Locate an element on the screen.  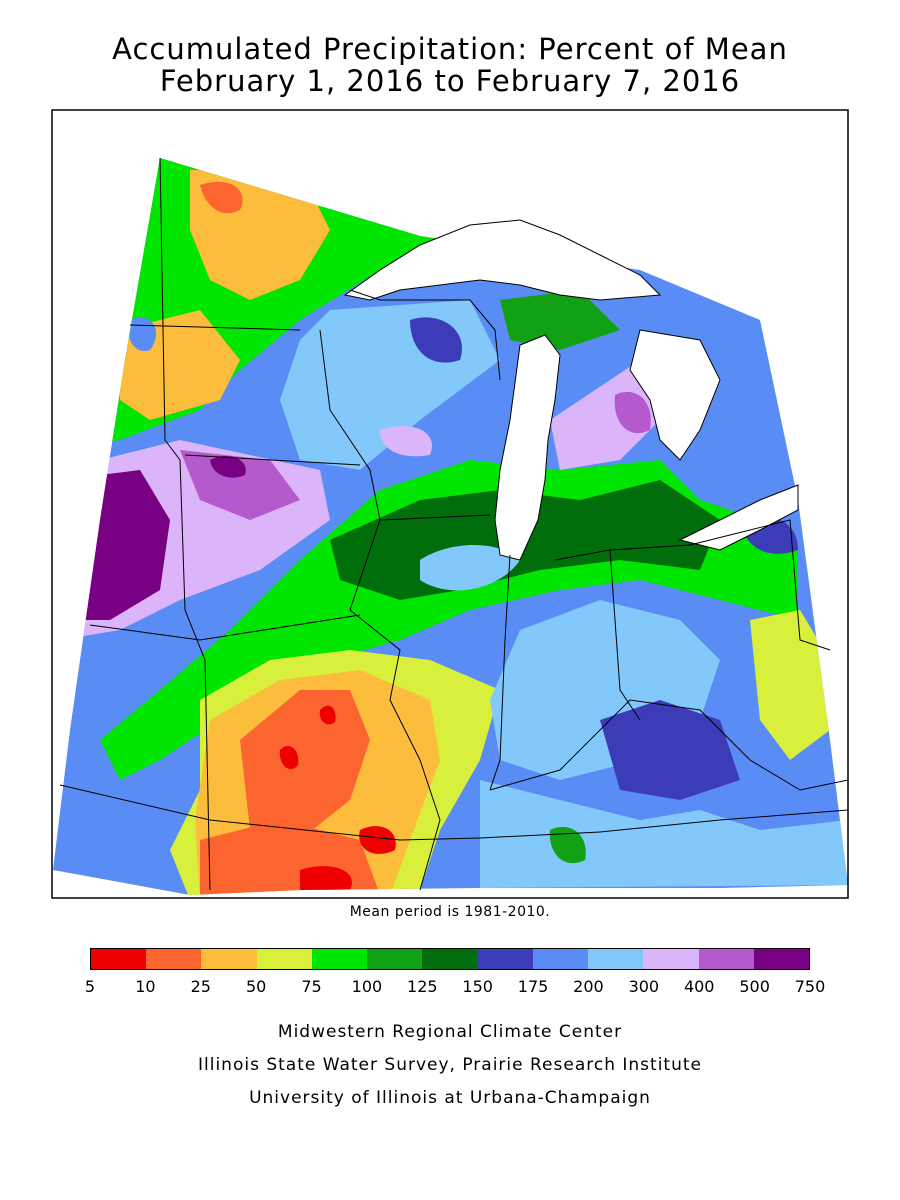
legend-tick-label: 50 is located at coordinates (256, 986).